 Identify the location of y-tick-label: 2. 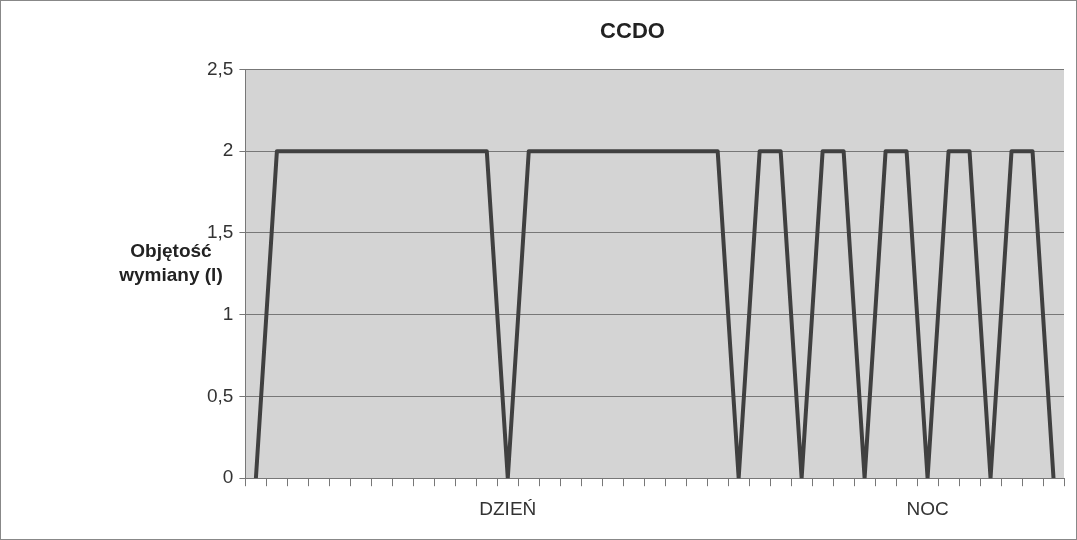
(228, 150).